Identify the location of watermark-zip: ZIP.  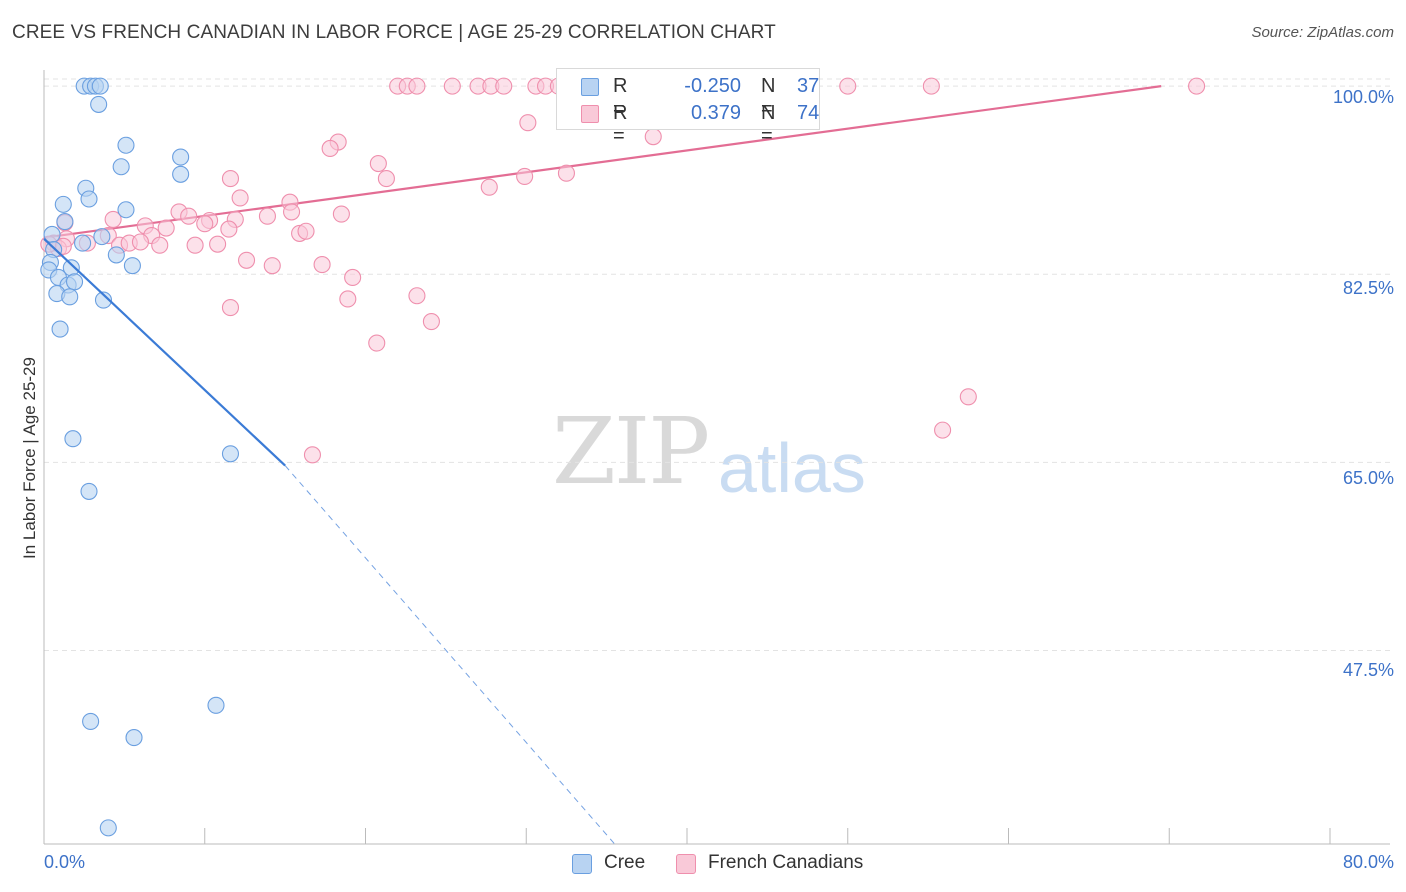
(631, 451).